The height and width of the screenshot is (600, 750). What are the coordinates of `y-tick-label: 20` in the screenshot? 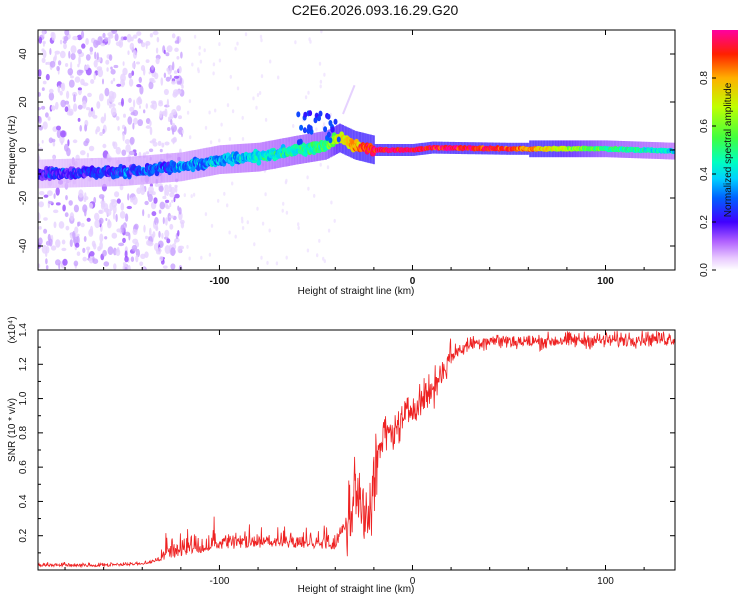 It's located at (23, 102).